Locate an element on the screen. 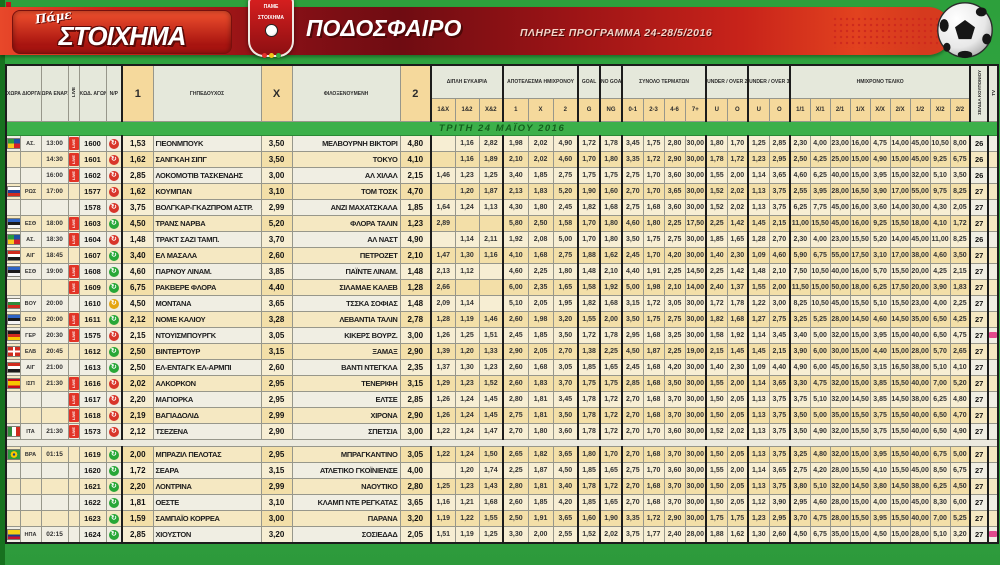 This screenshot has height=565, width=1000. ht-ft-8: 2,15 is located at coordinates (960, 271).